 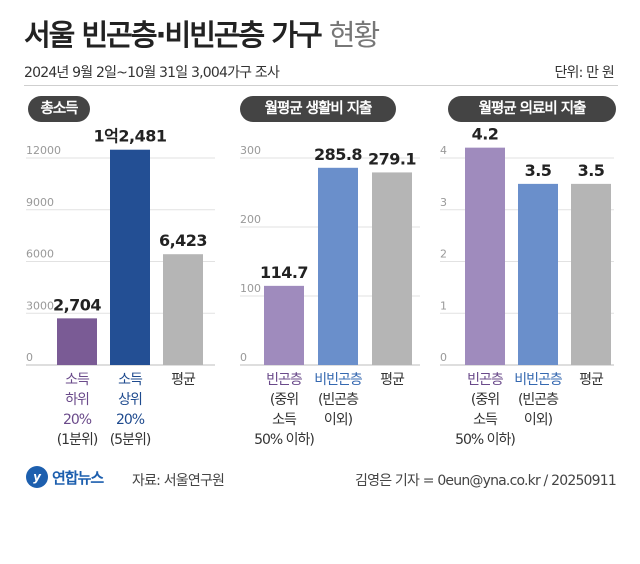 I want to click on category-label-medical-0: (중위, so click(x=485, y=400).